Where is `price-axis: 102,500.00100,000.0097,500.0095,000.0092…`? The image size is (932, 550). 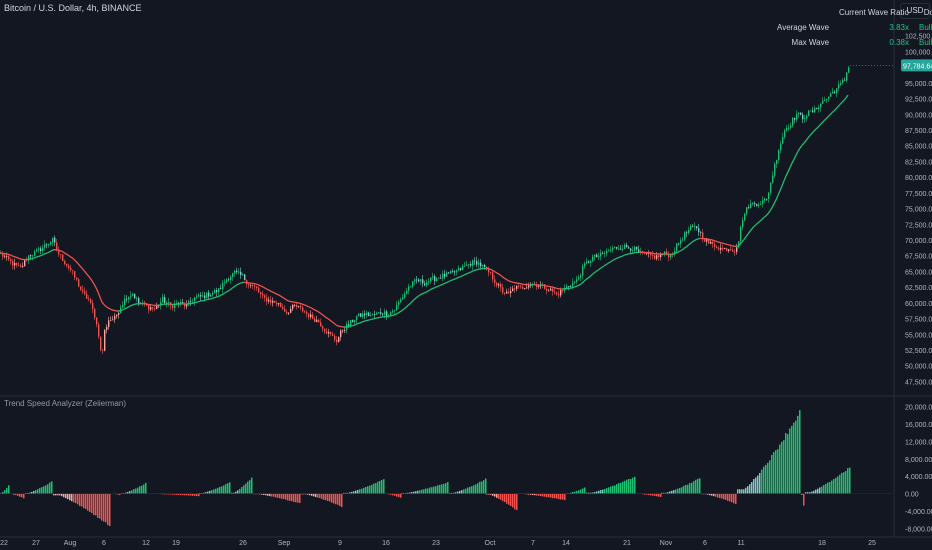
price-axis: 102,500.00100,000.0097,500.0095,000.0092… is located at coordinates (918, 210).